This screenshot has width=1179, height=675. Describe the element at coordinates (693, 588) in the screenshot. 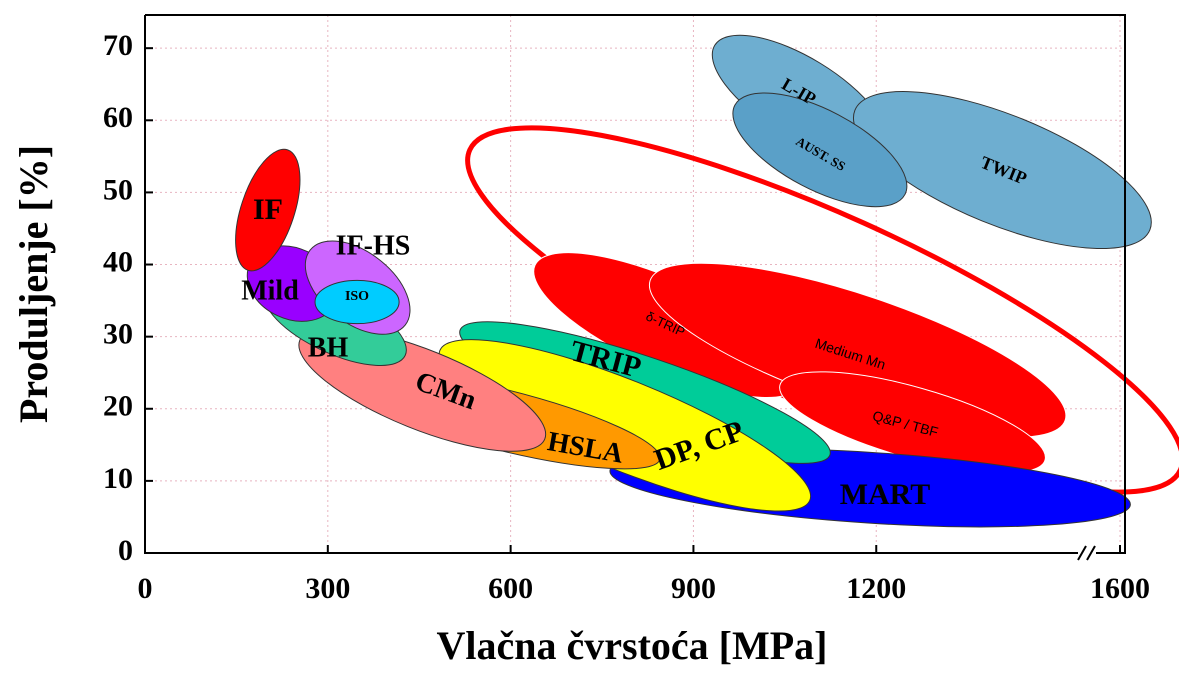

I see `x-tick-label: 900` at that location.